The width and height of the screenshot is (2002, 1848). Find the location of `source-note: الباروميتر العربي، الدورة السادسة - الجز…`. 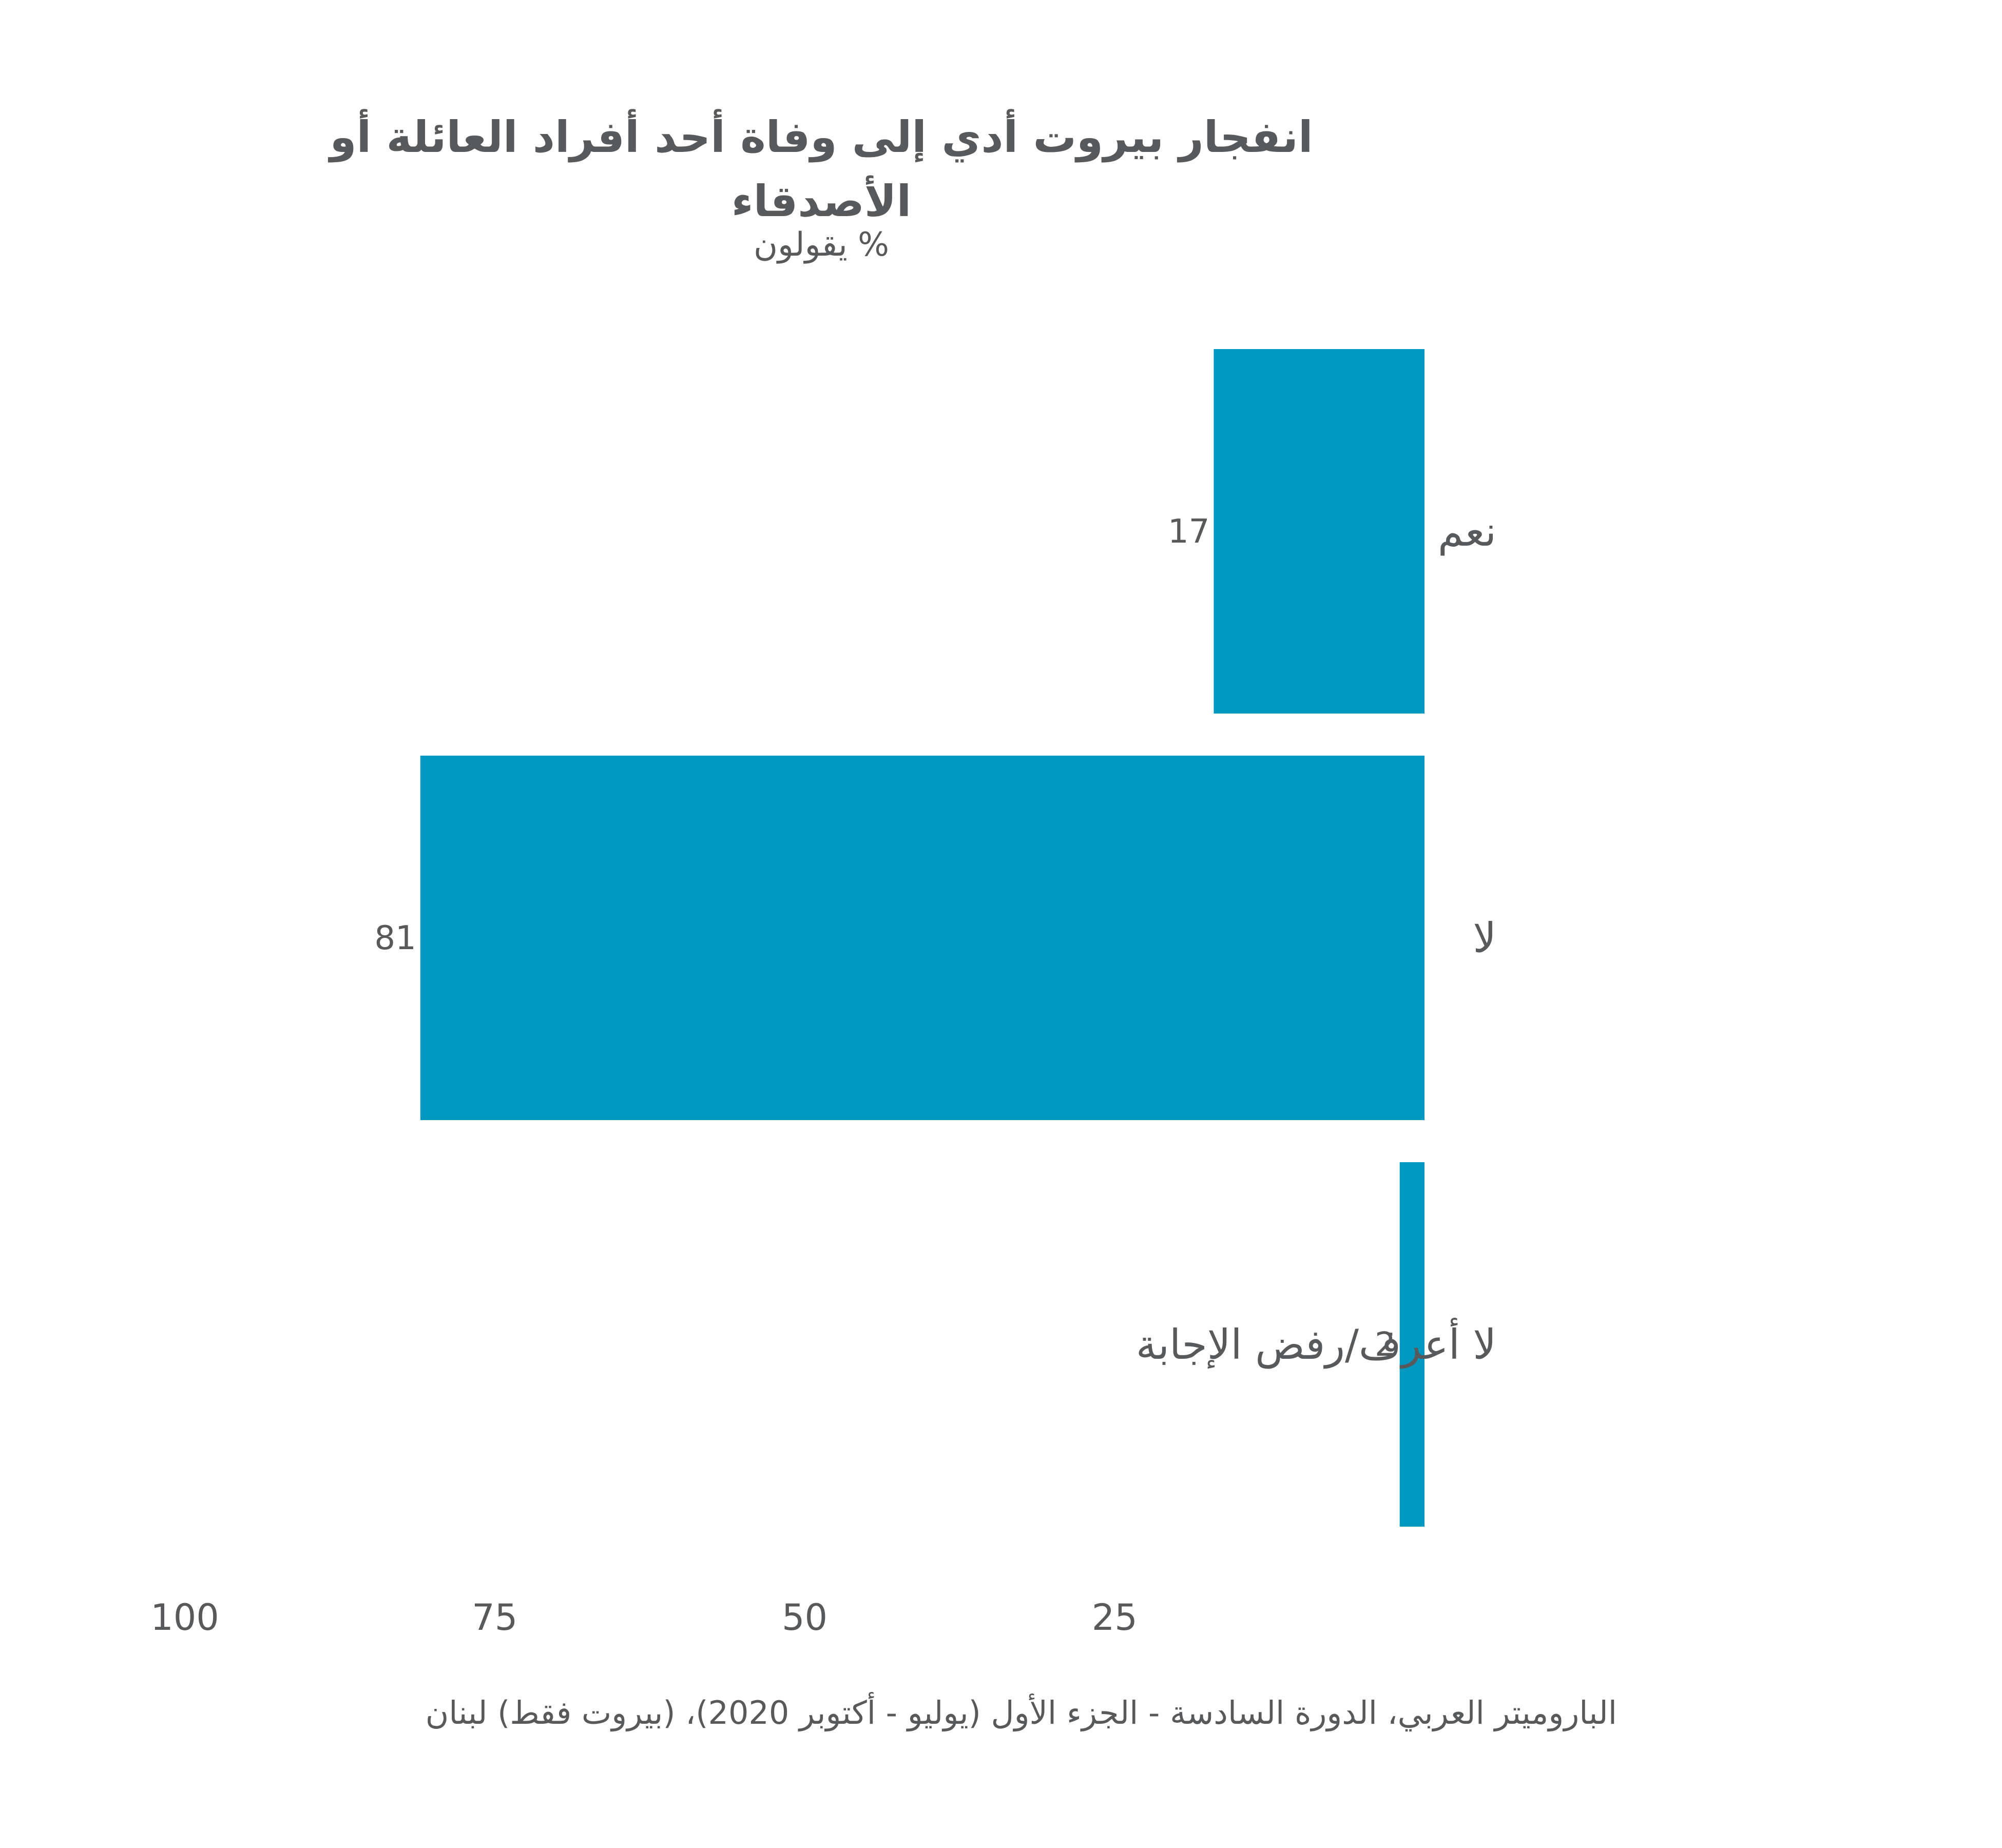

source-note: الباروميتر العربي، الدورة السادسة - الجز… is located at coordinates (1021, 1712).